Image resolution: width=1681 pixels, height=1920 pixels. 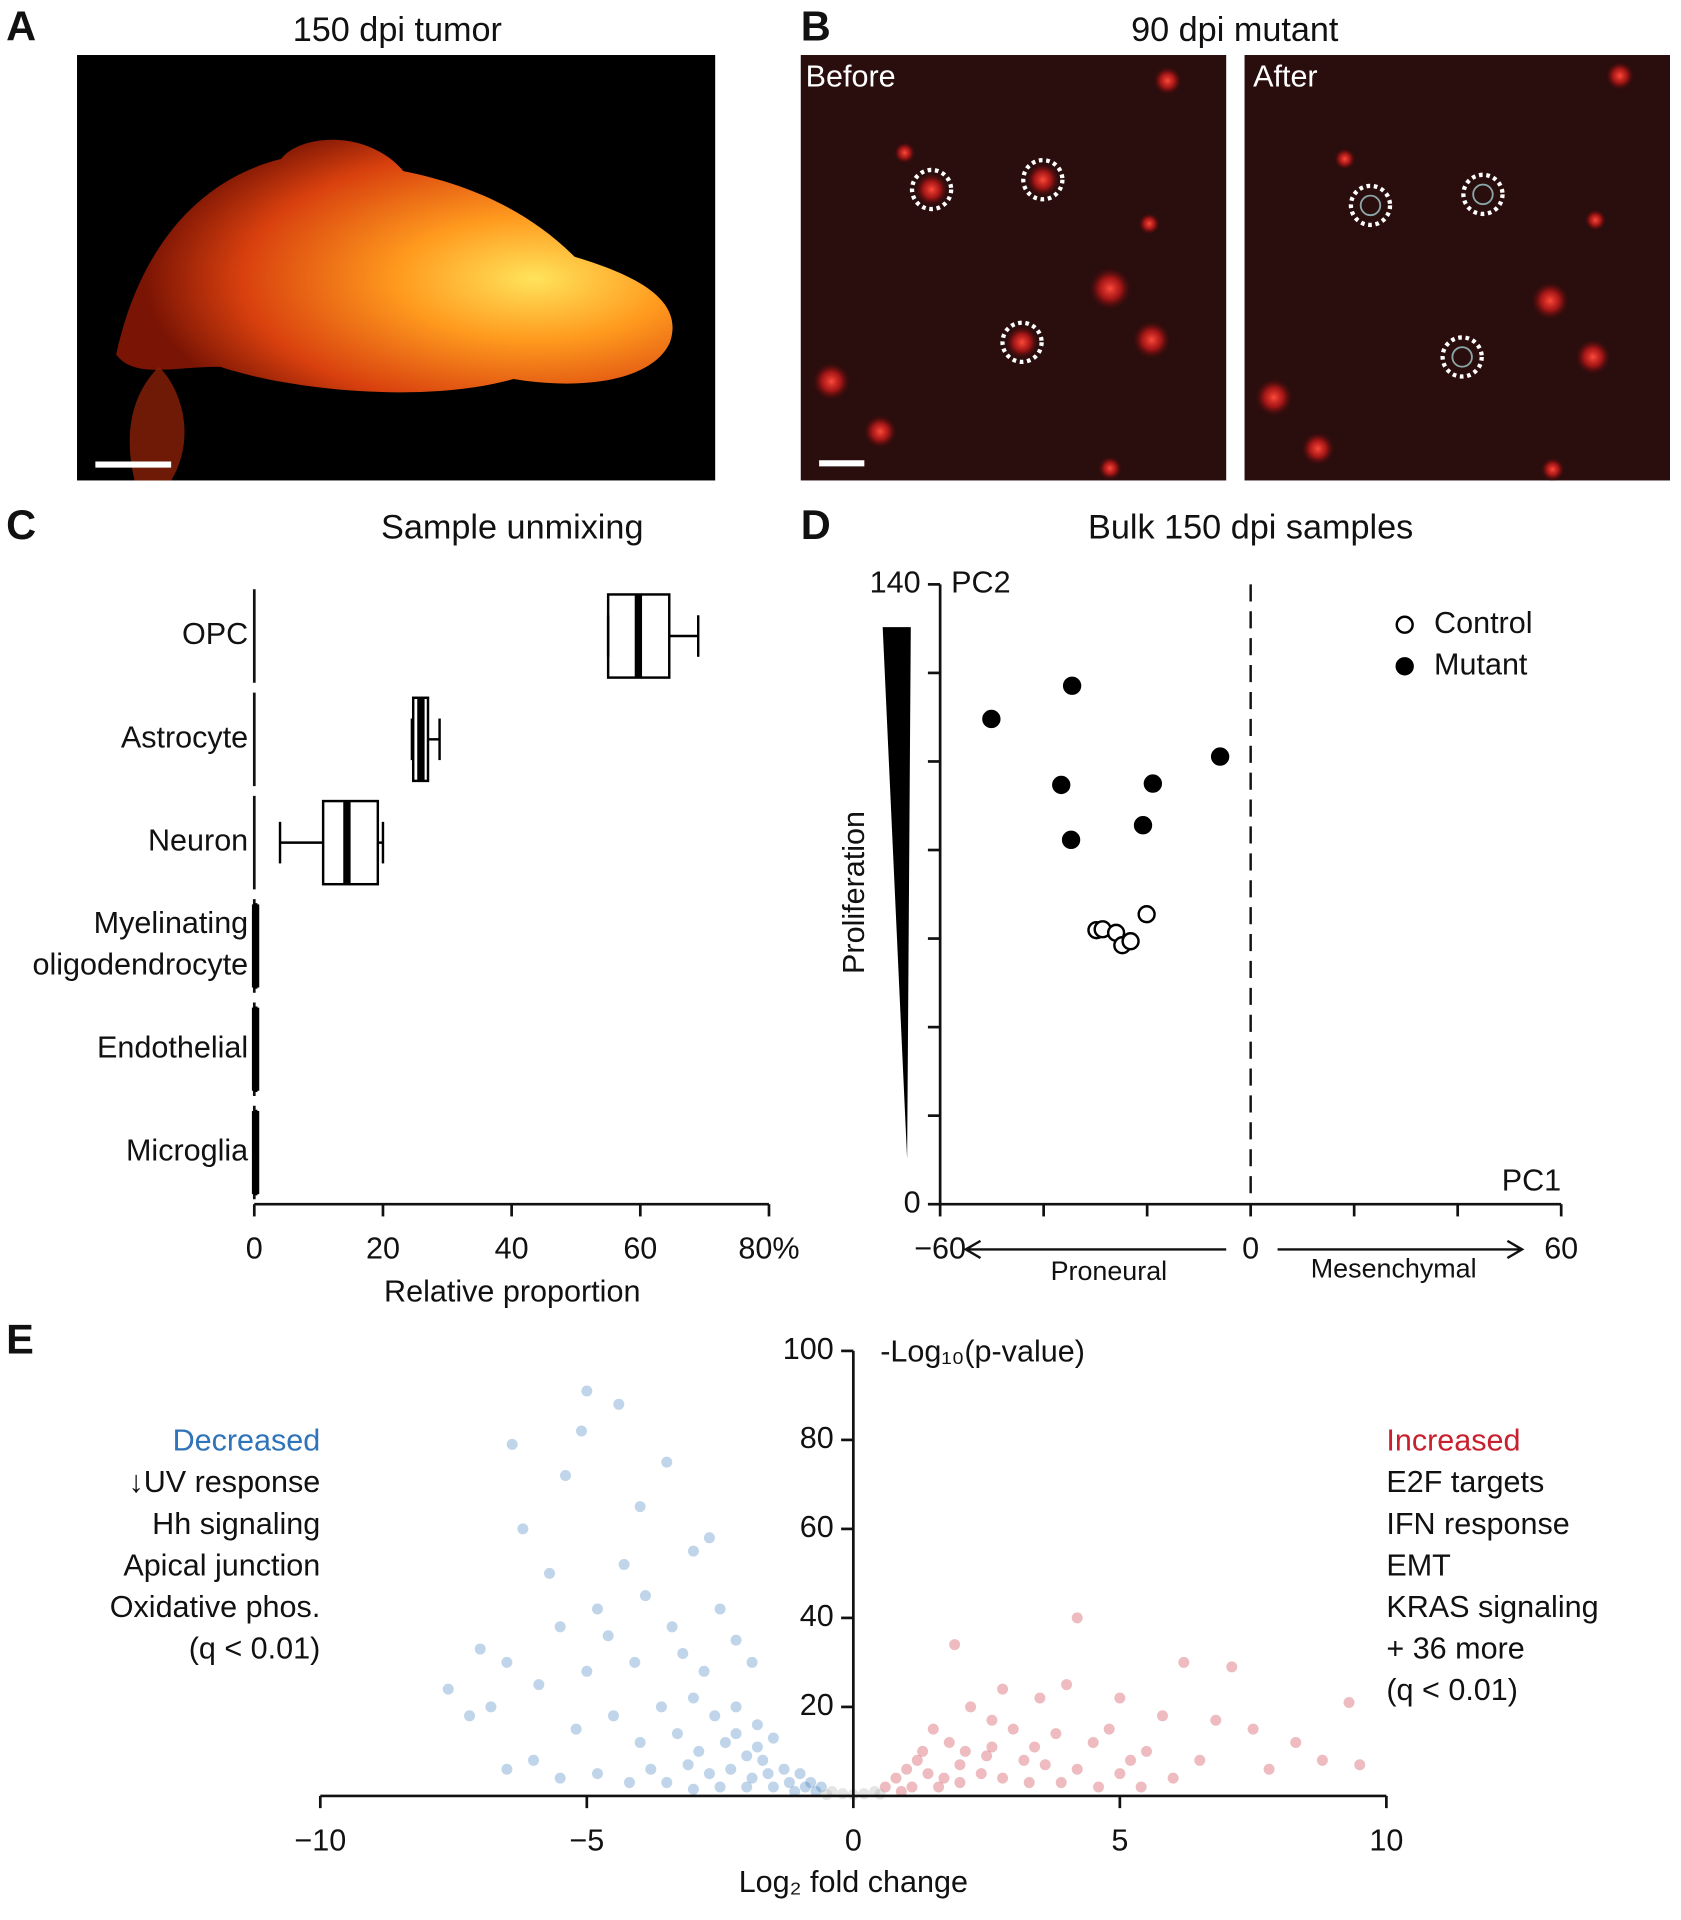 I want to click on y-tick-label: 80, so click(x=817, y=1438).